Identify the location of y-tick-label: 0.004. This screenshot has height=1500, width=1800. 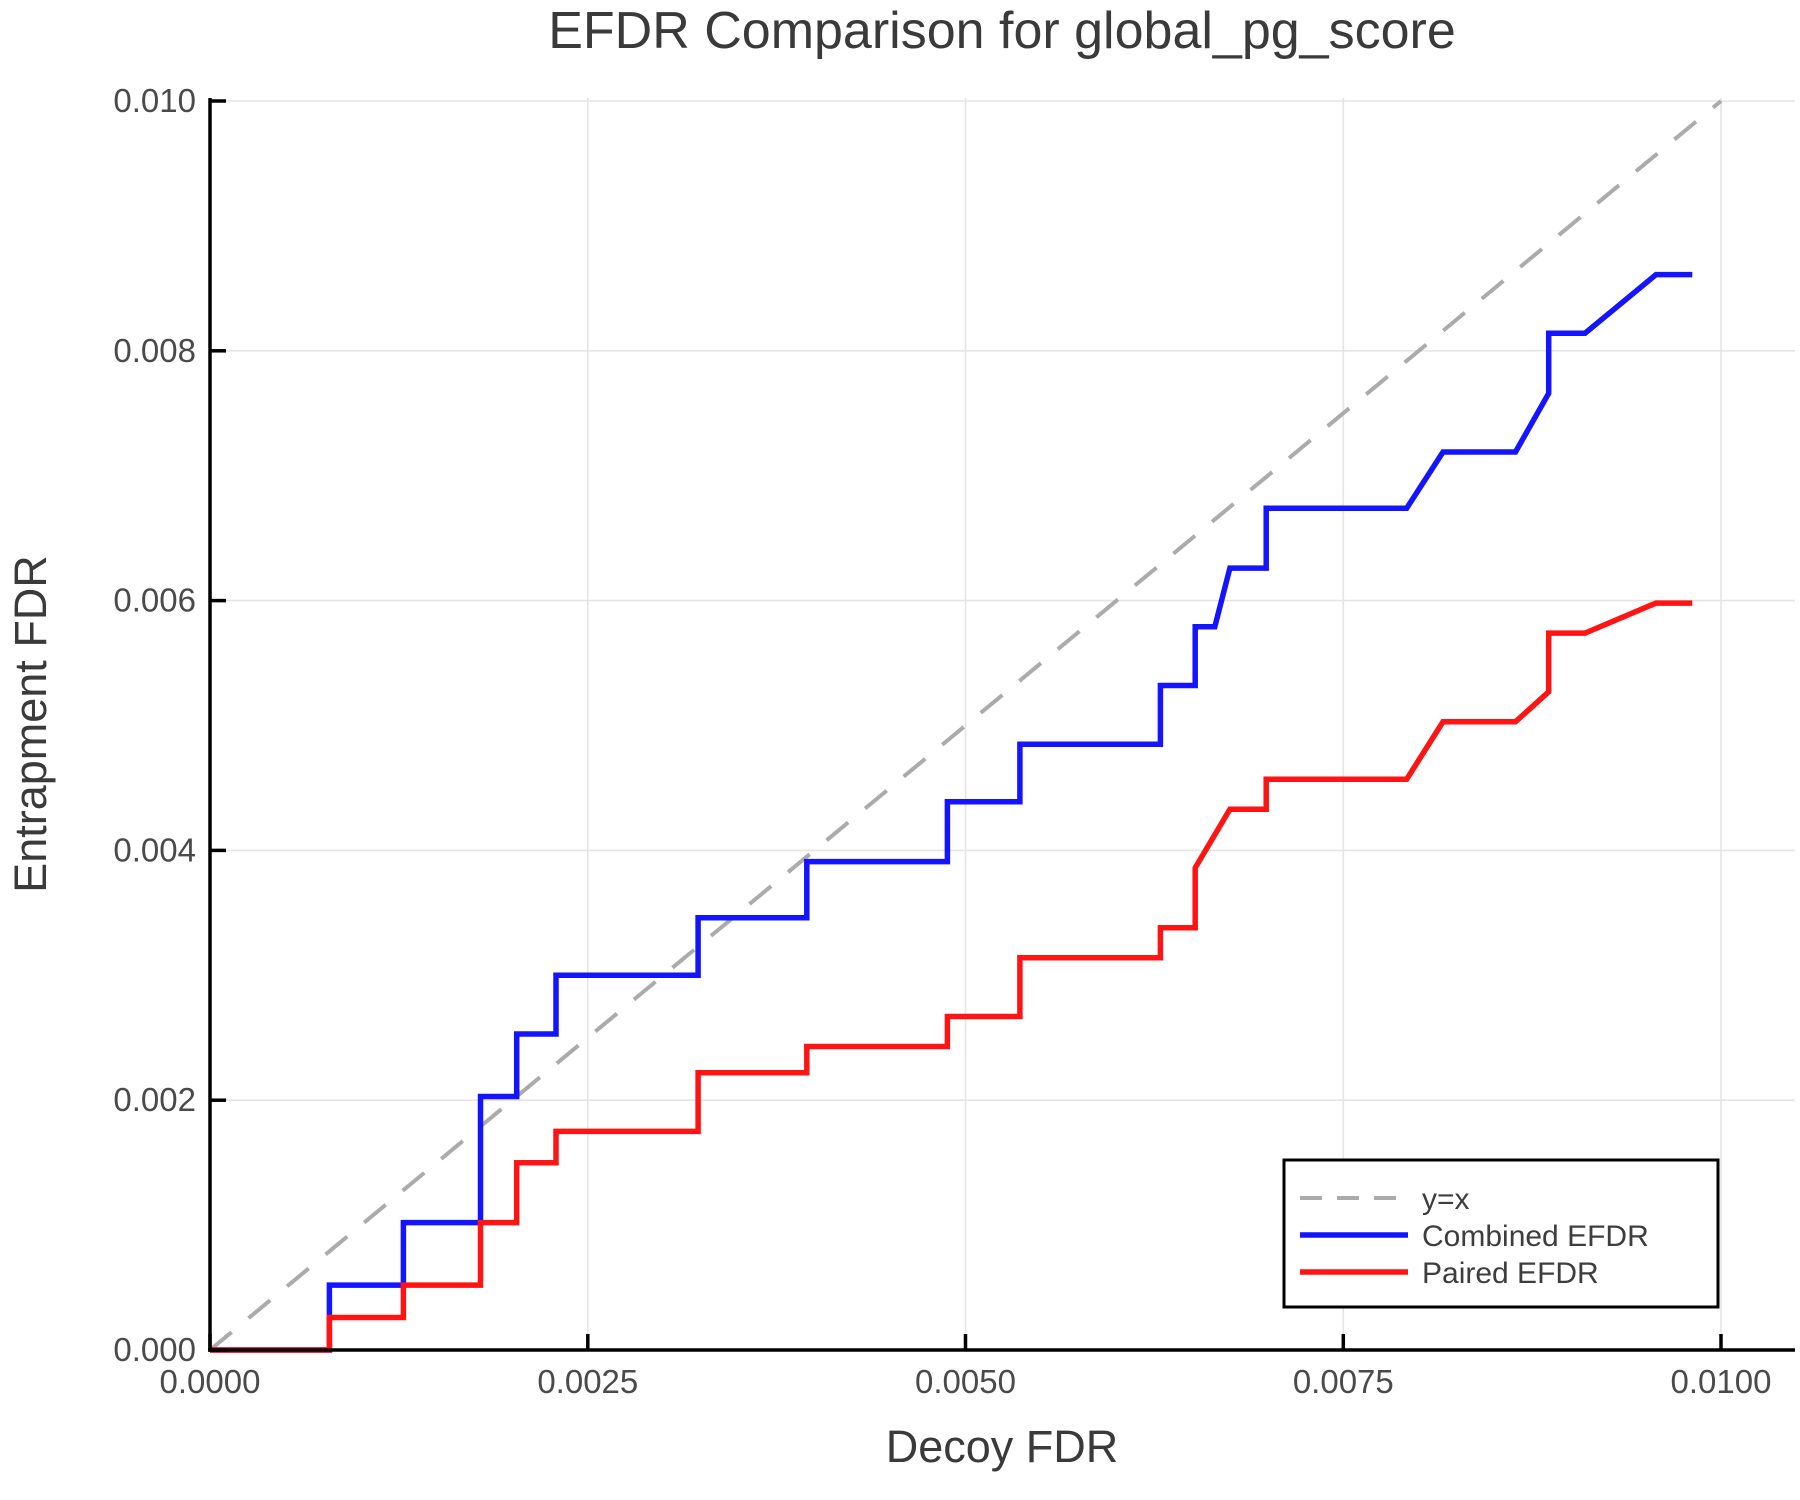
(154, 849).